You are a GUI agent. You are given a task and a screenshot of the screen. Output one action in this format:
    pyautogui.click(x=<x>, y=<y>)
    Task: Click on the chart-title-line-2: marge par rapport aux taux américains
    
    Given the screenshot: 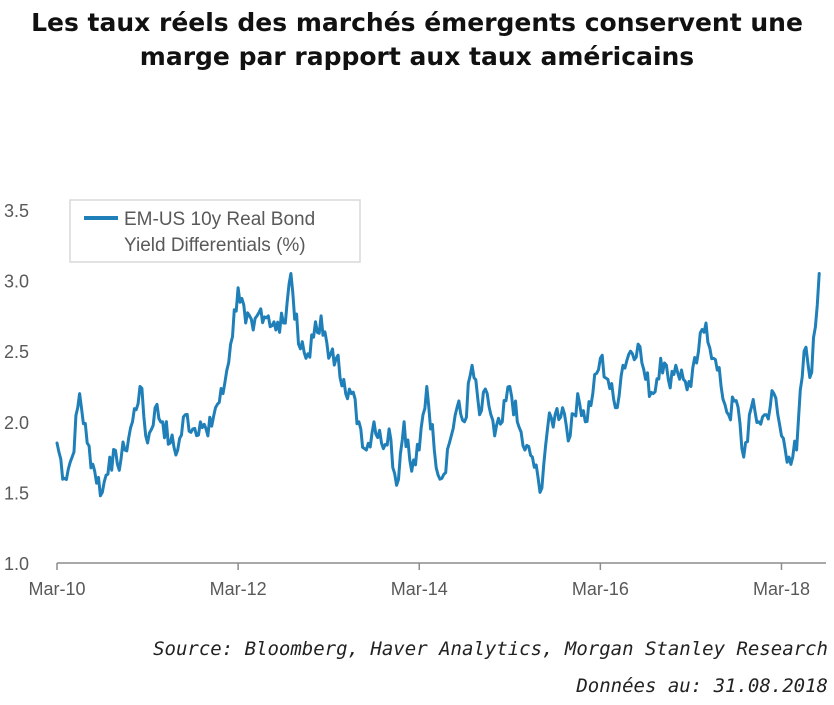 What is the action you would take?
    pyautogui.click(x=417, y=56)
    